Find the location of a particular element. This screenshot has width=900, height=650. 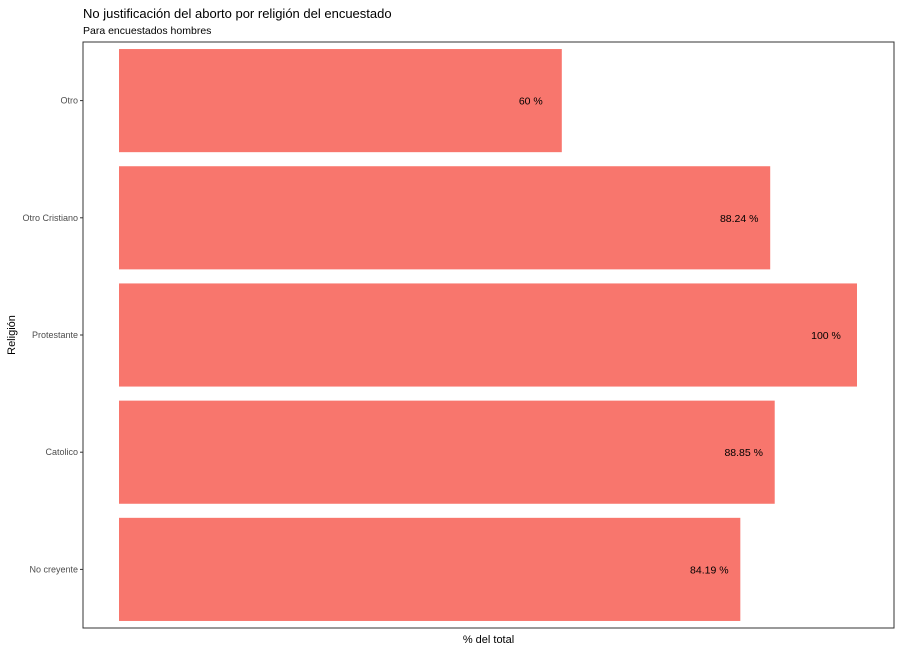

data-label-3: 88.85 % is located at coordinates (743, 453).